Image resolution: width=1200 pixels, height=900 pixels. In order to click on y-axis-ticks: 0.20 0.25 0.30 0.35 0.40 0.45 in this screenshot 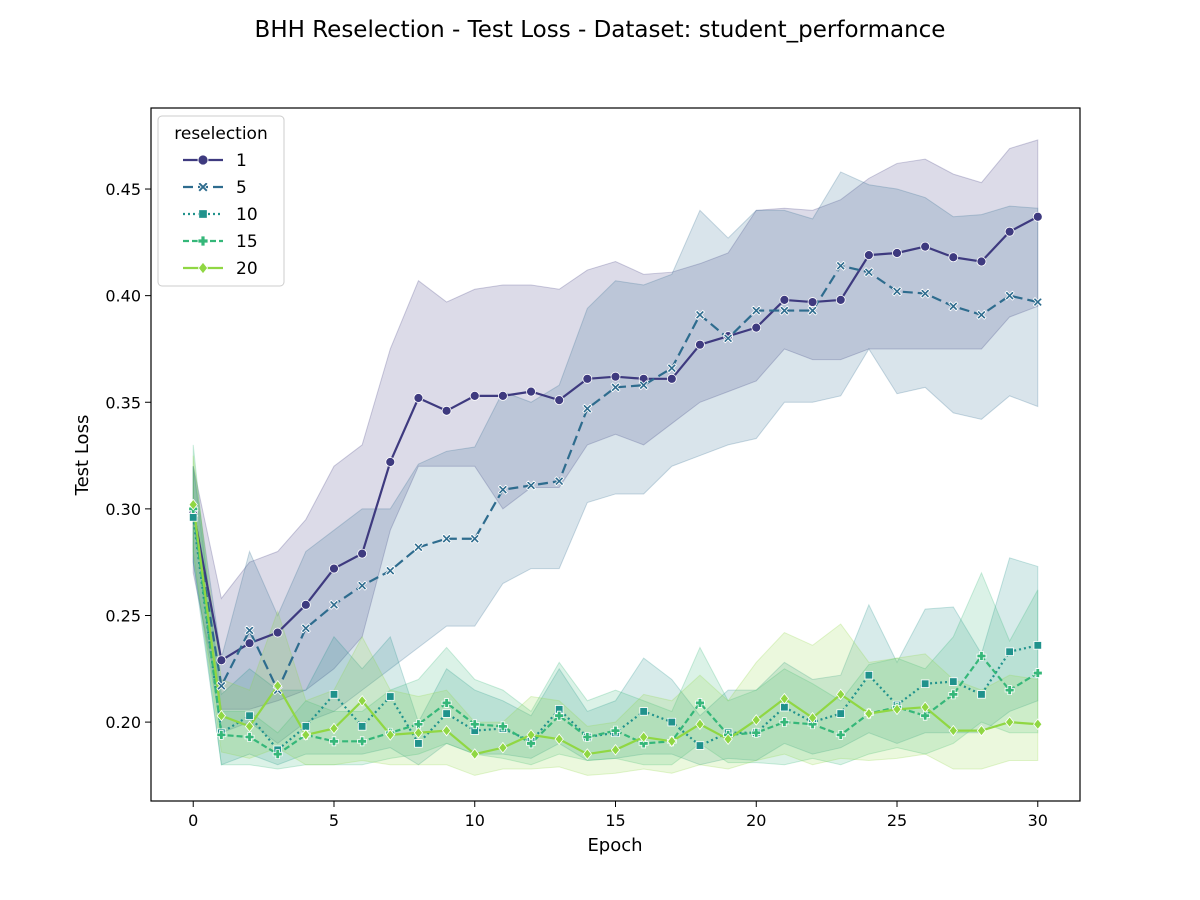, I will do `click(128, 456)`.